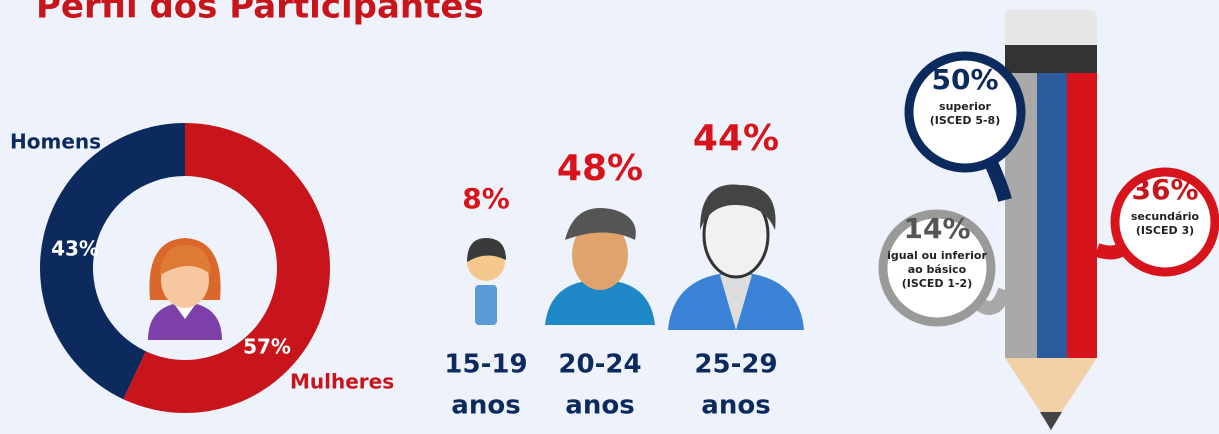  I want to click on pencil, so click(1054, 220).